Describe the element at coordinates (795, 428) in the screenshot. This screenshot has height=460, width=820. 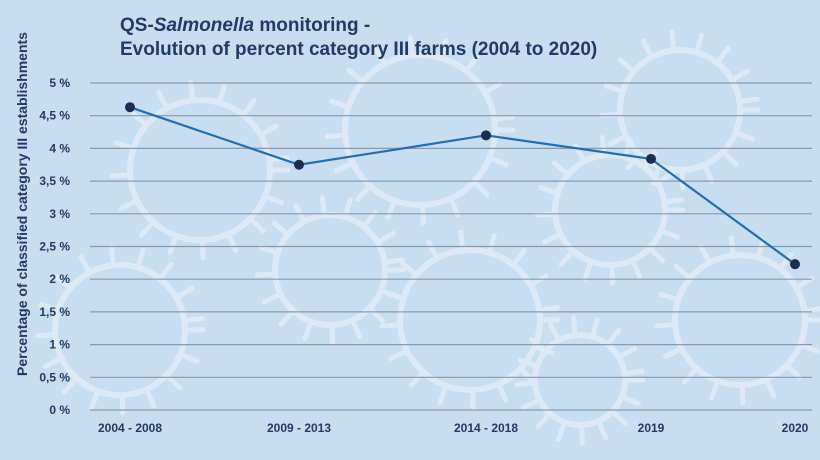
I see `x-tick-label: 2020` at that location.